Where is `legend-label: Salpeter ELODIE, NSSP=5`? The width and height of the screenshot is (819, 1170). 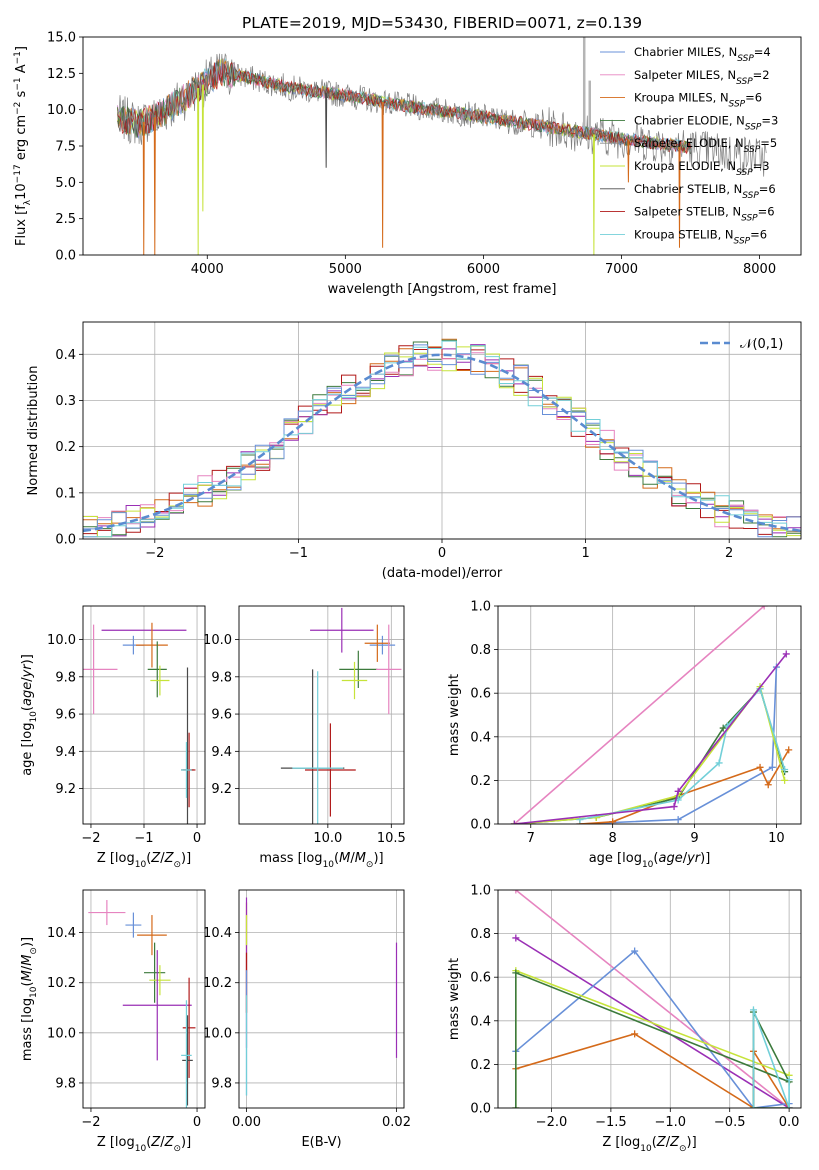
legend-label: Salpeter ELODIE, NSSP=5 is located at coordinates (705, 145).